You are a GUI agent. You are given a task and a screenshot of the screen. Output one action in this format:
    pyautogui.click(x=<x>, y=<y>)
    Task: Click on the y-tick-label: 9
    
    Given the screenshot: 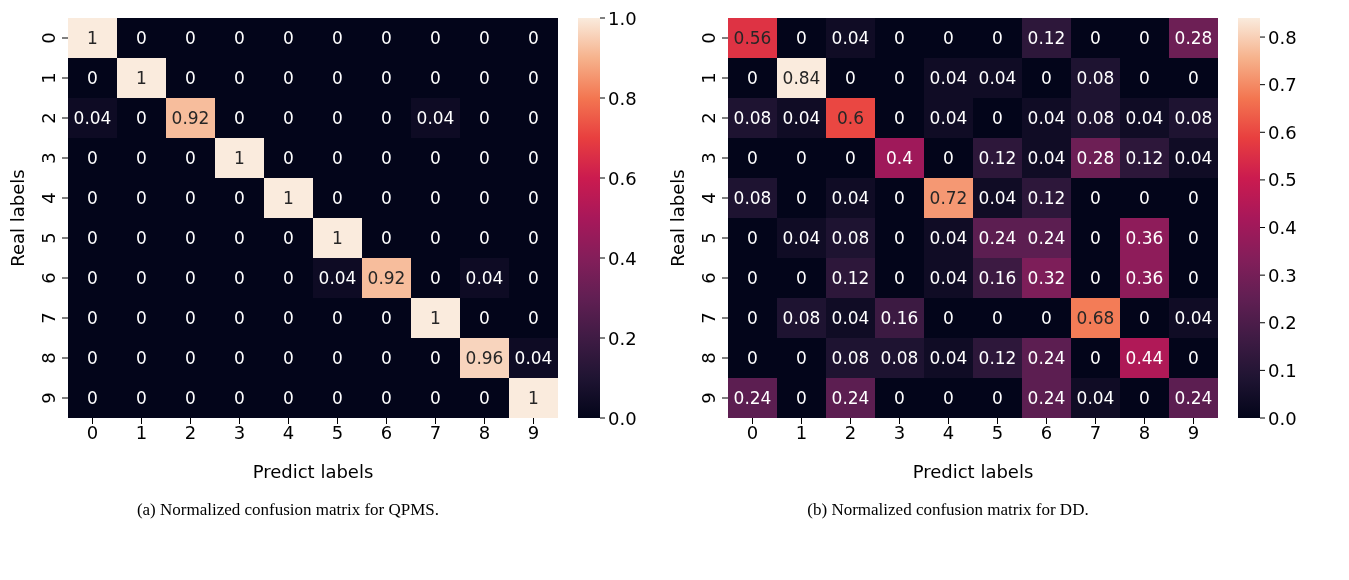 What is the action you would take?
    pyautogui.click(x=708, y=398)
    